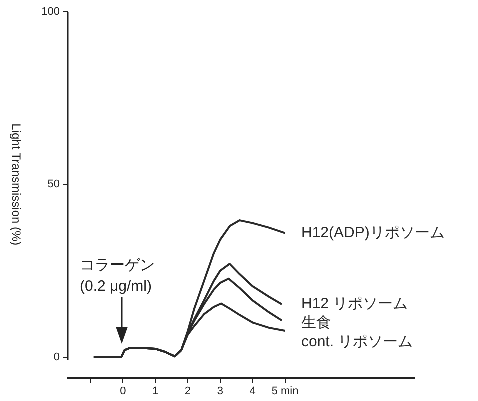 The height and width of the screenshot is (401, 478). What do you see at coordinates (188, 392) in the screenshot?
I see `x-tick-label: 2` at bounding box center [188, 392].